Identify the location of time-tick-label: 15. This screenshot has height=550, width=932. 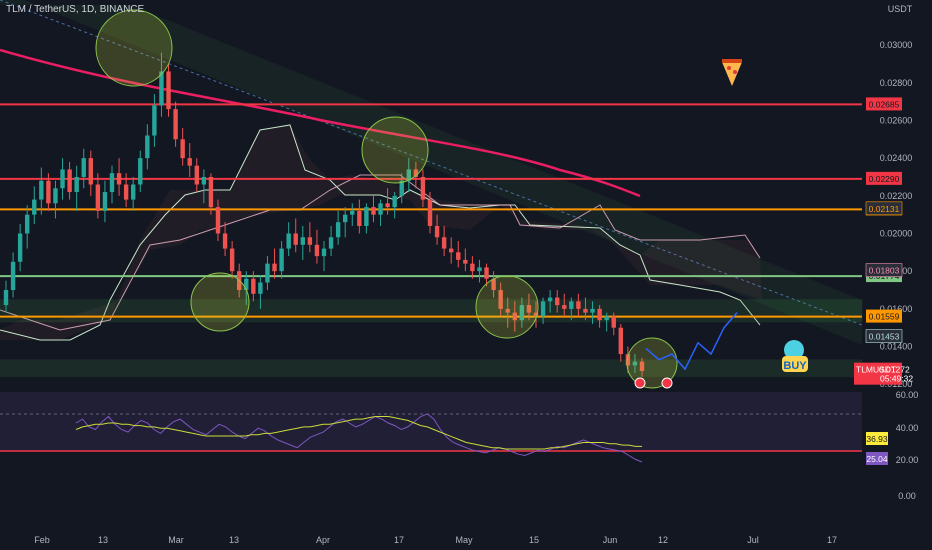
(534, 540).